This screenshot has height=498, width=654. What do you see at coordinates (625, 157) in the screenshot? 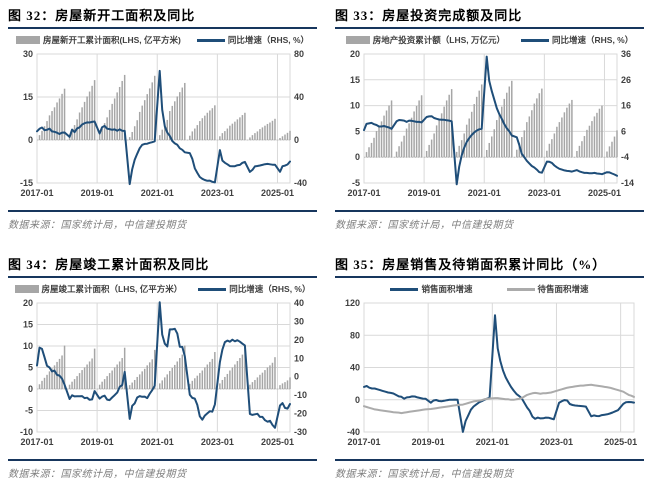
I see `svg-text: -4` at bounding box center [625, 157].